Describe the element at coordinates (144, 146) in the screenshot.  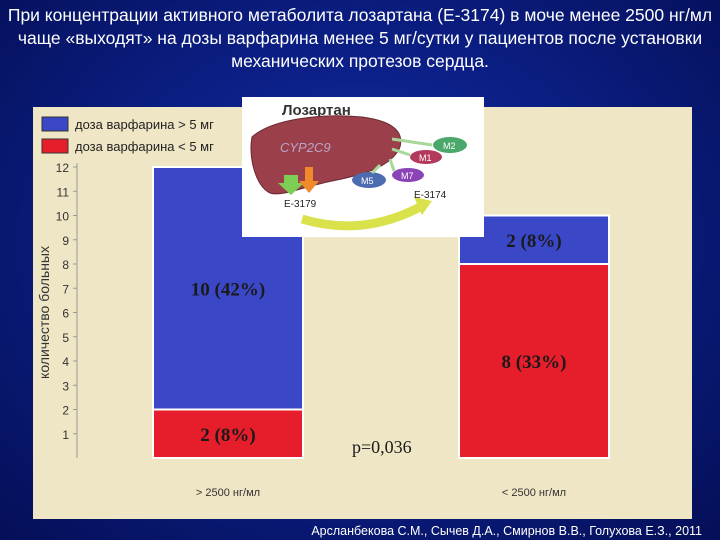
I see `legend-label: доза варфарина < 5 мг` at that location.